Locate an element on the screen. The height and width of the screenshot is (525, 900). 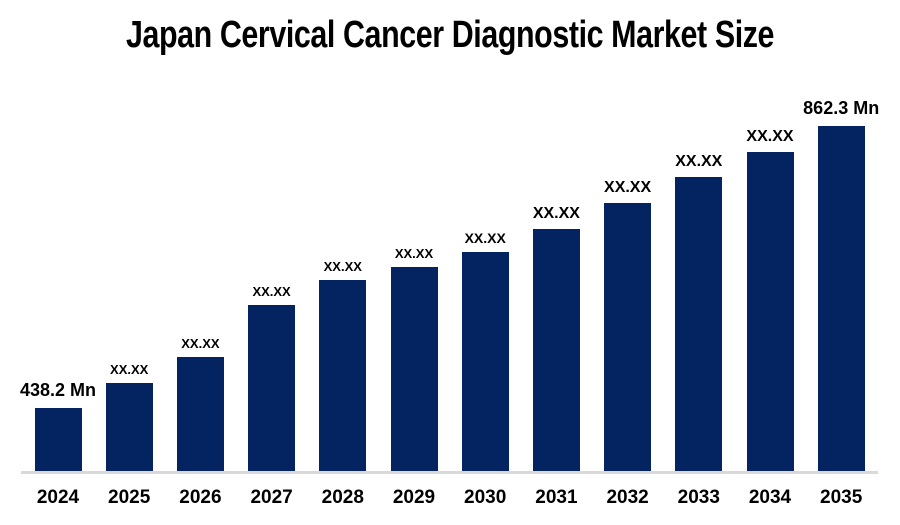
x-axis-label: 2025 is located at coordinates (129, 497).